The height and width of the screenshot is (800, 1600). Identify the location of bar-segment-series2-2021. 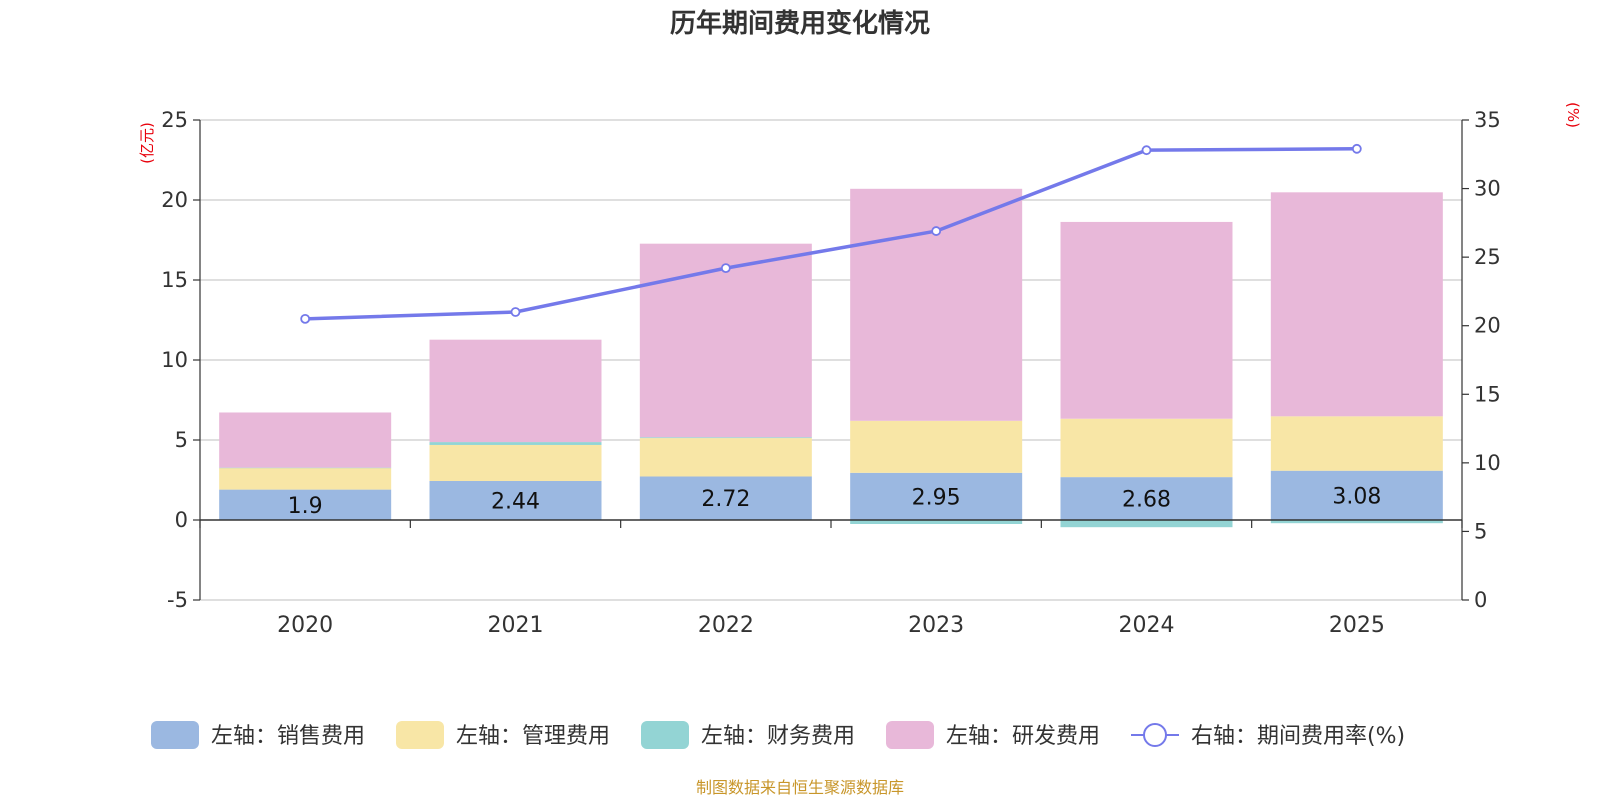
(515, 443).